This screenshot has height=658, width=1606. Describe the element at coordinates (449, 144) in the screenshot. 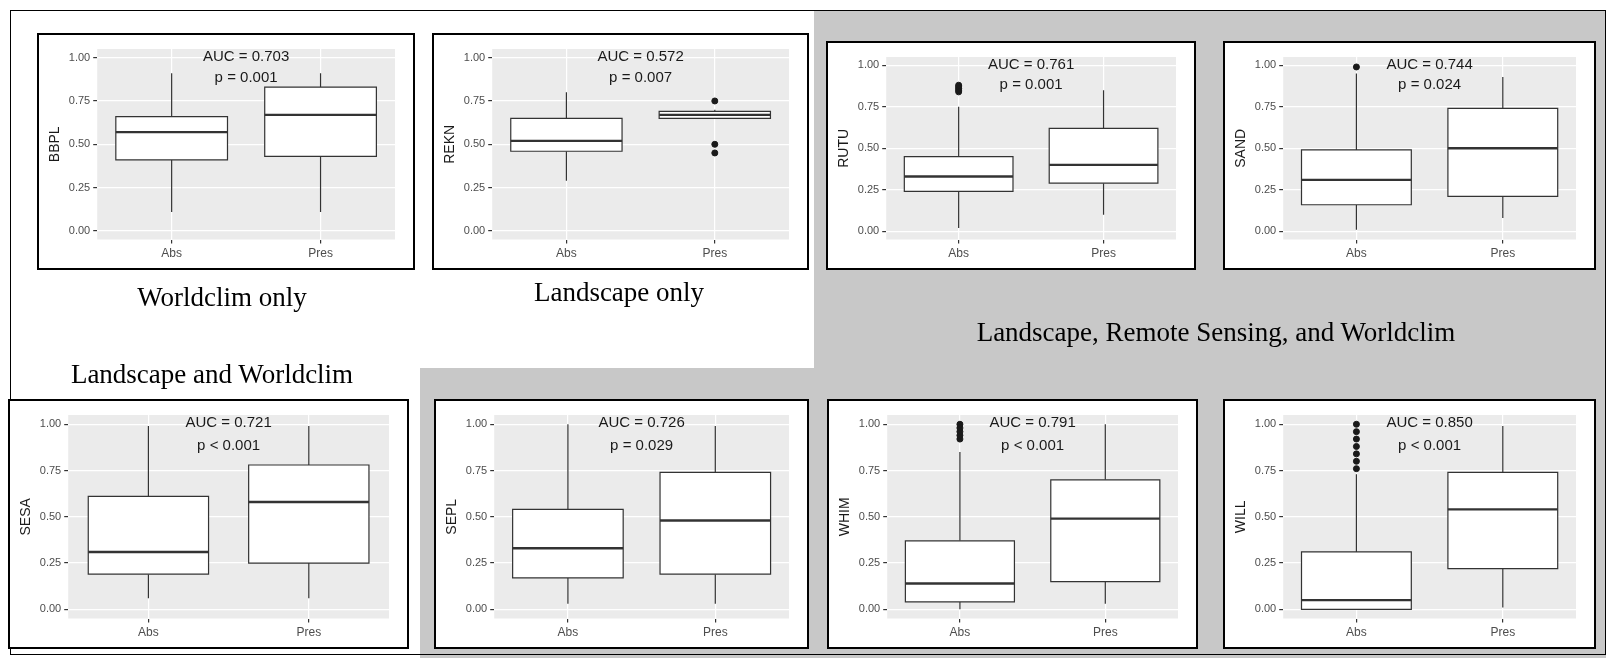

I see `y-axis-title: REKN` at that location.